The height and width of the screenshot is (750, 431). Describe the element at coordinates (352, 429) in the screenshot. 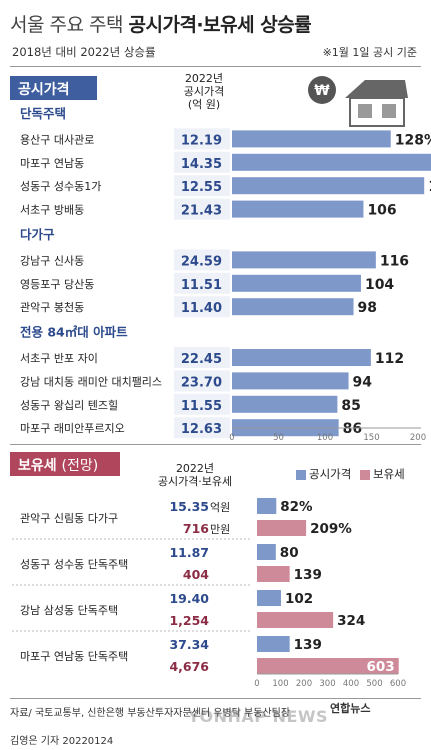

I see `growth-label: 86` at that location.